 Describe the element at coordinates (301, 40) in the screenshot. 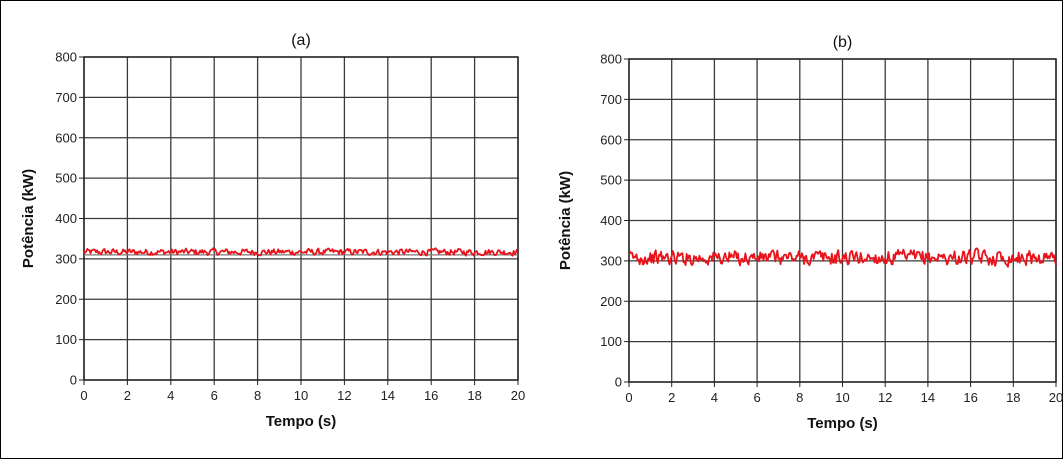

I see `chart-title: (a)` at that location.